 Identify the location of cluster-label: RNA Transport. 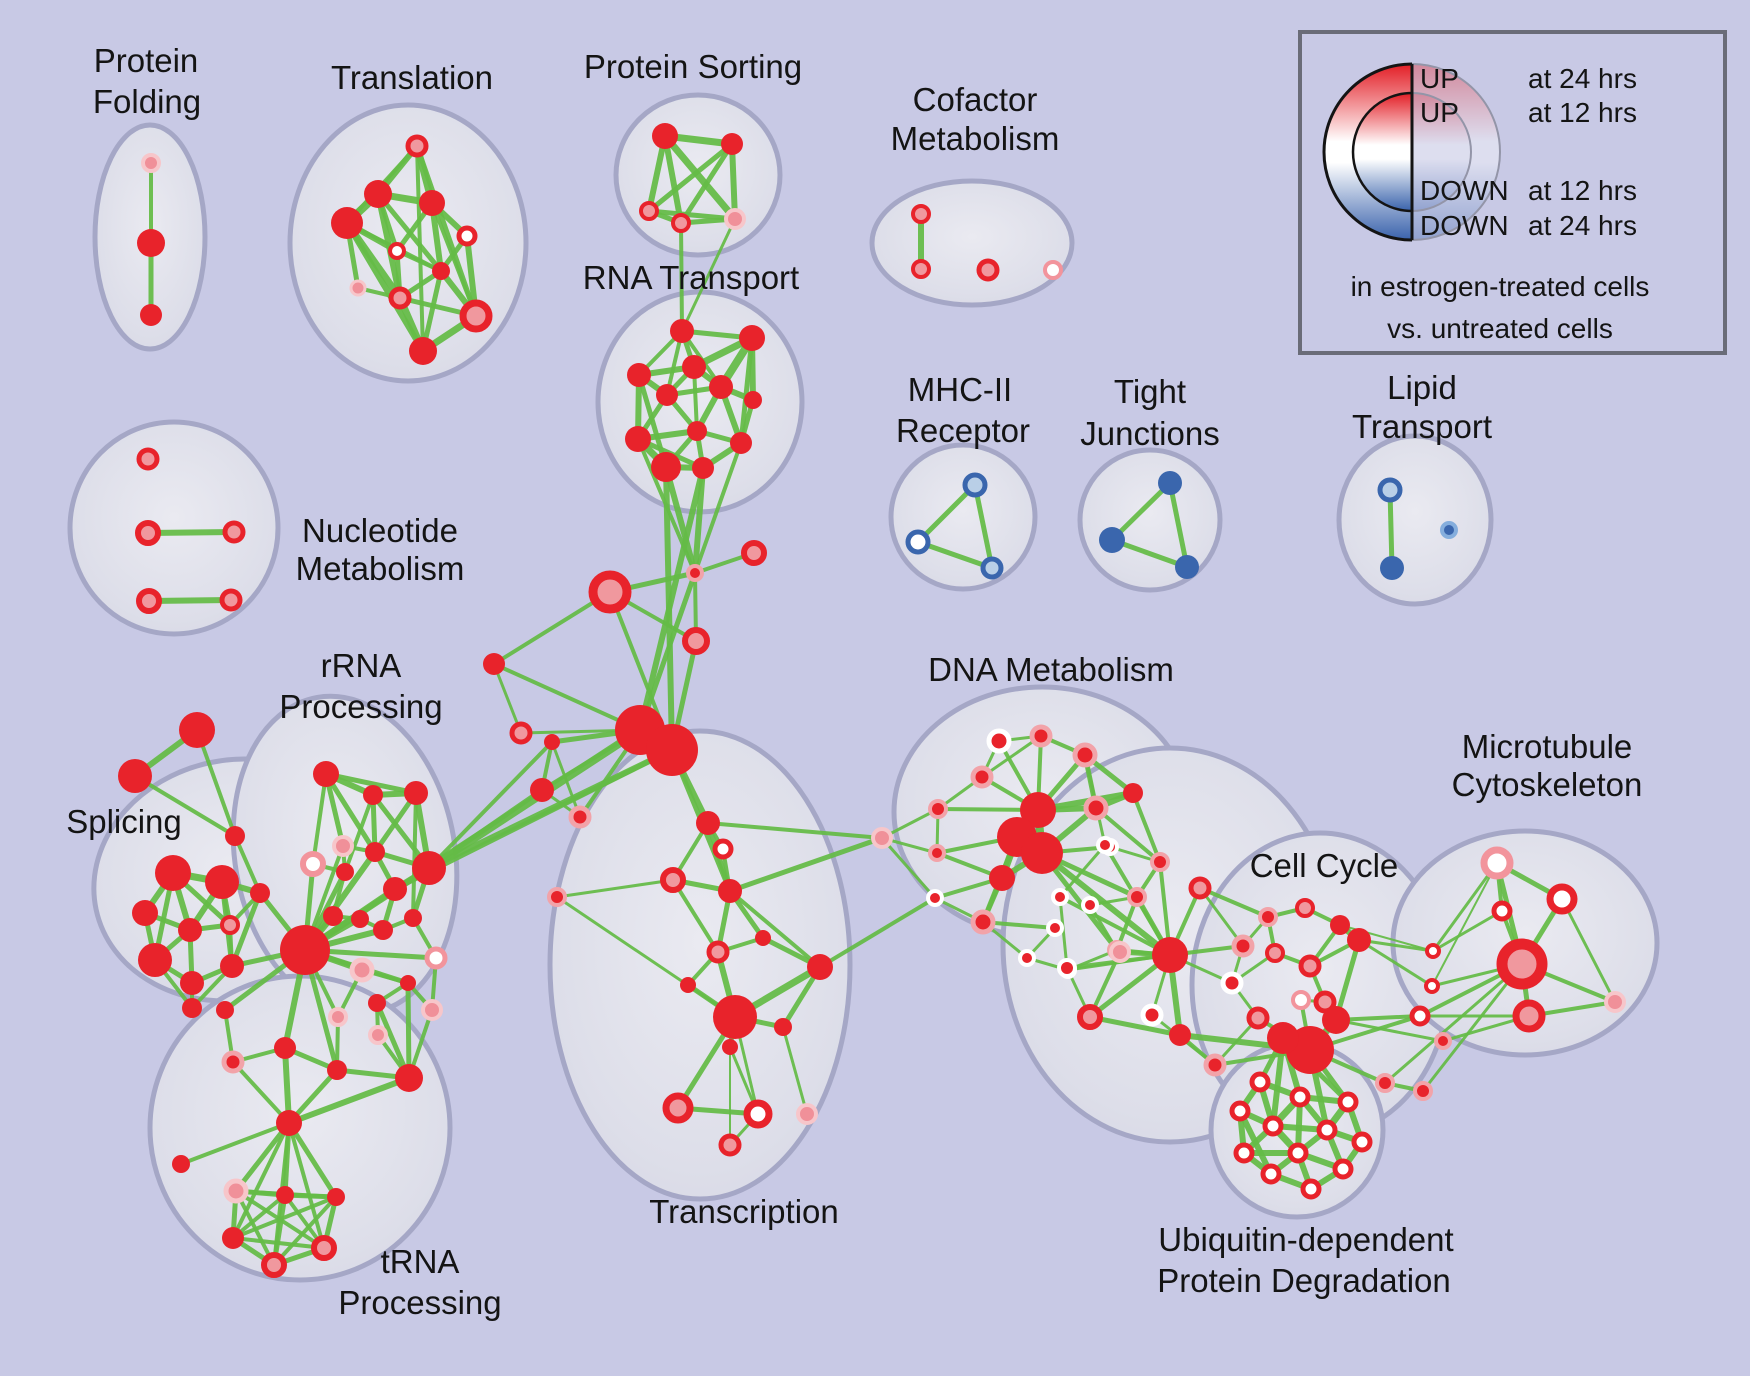
(691, 277).